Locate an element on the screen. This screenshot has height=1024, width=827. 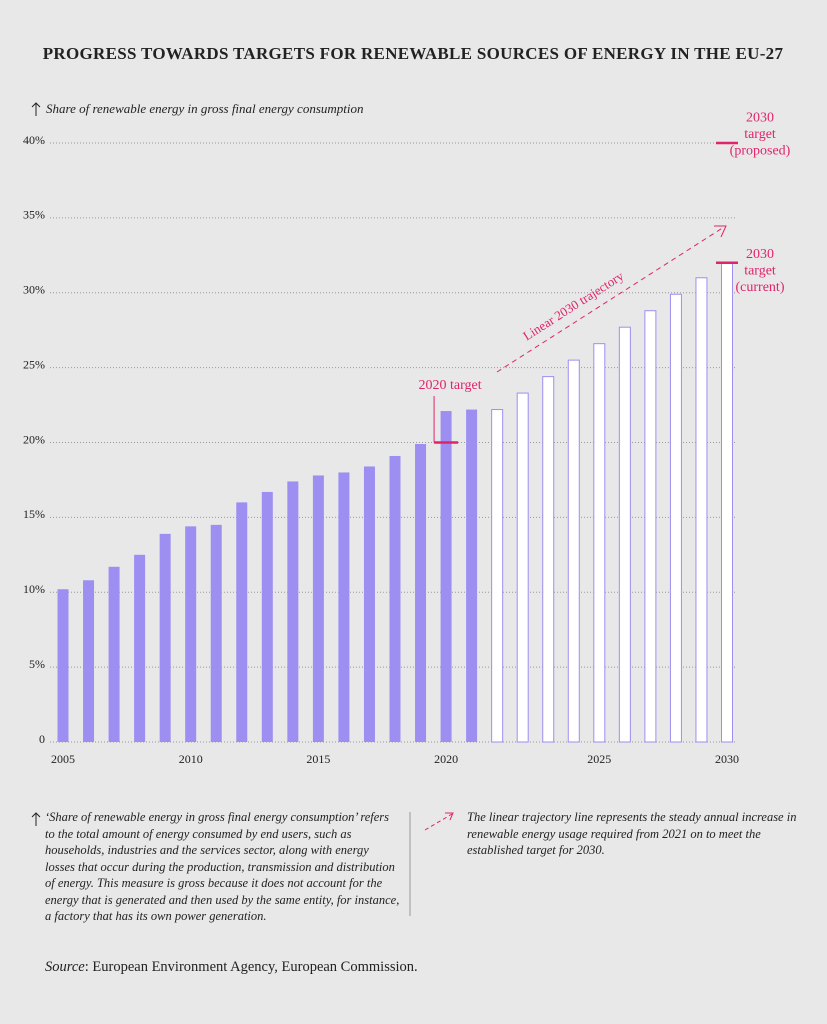
x-tick-label: 2005 is located at coordinates (63, 759).